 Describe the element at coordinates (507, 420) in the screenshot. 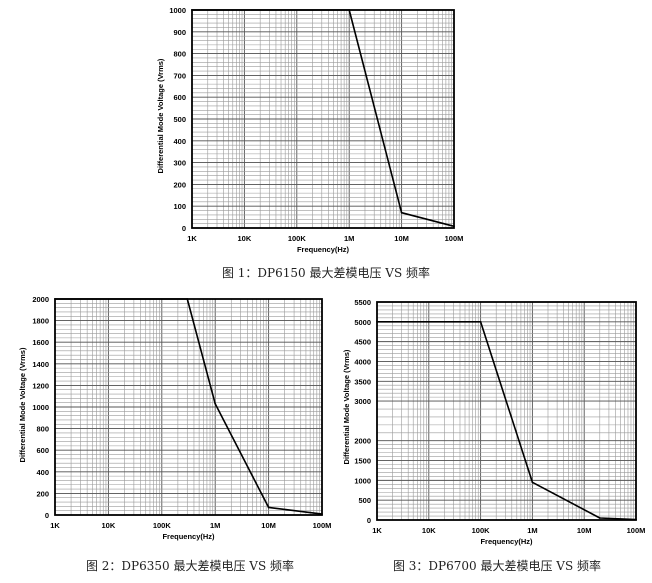

I see `series-line` at that location.